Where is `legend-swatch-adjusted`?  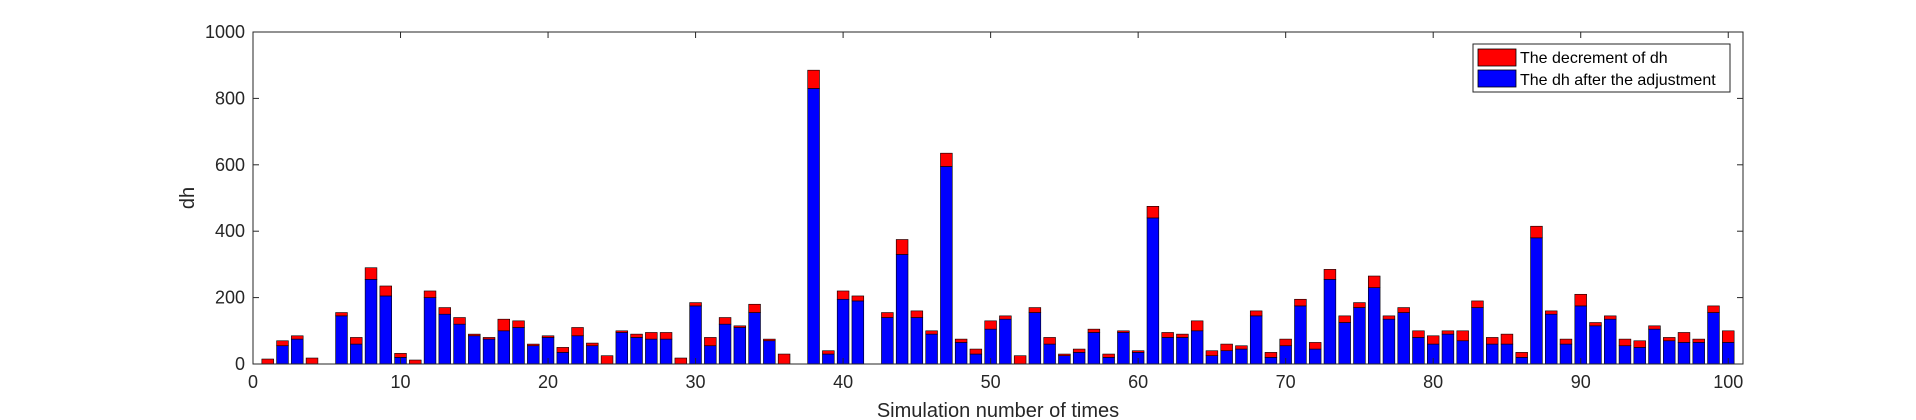 legend-swatch-adjusted is located at coordinates (1497, 78).